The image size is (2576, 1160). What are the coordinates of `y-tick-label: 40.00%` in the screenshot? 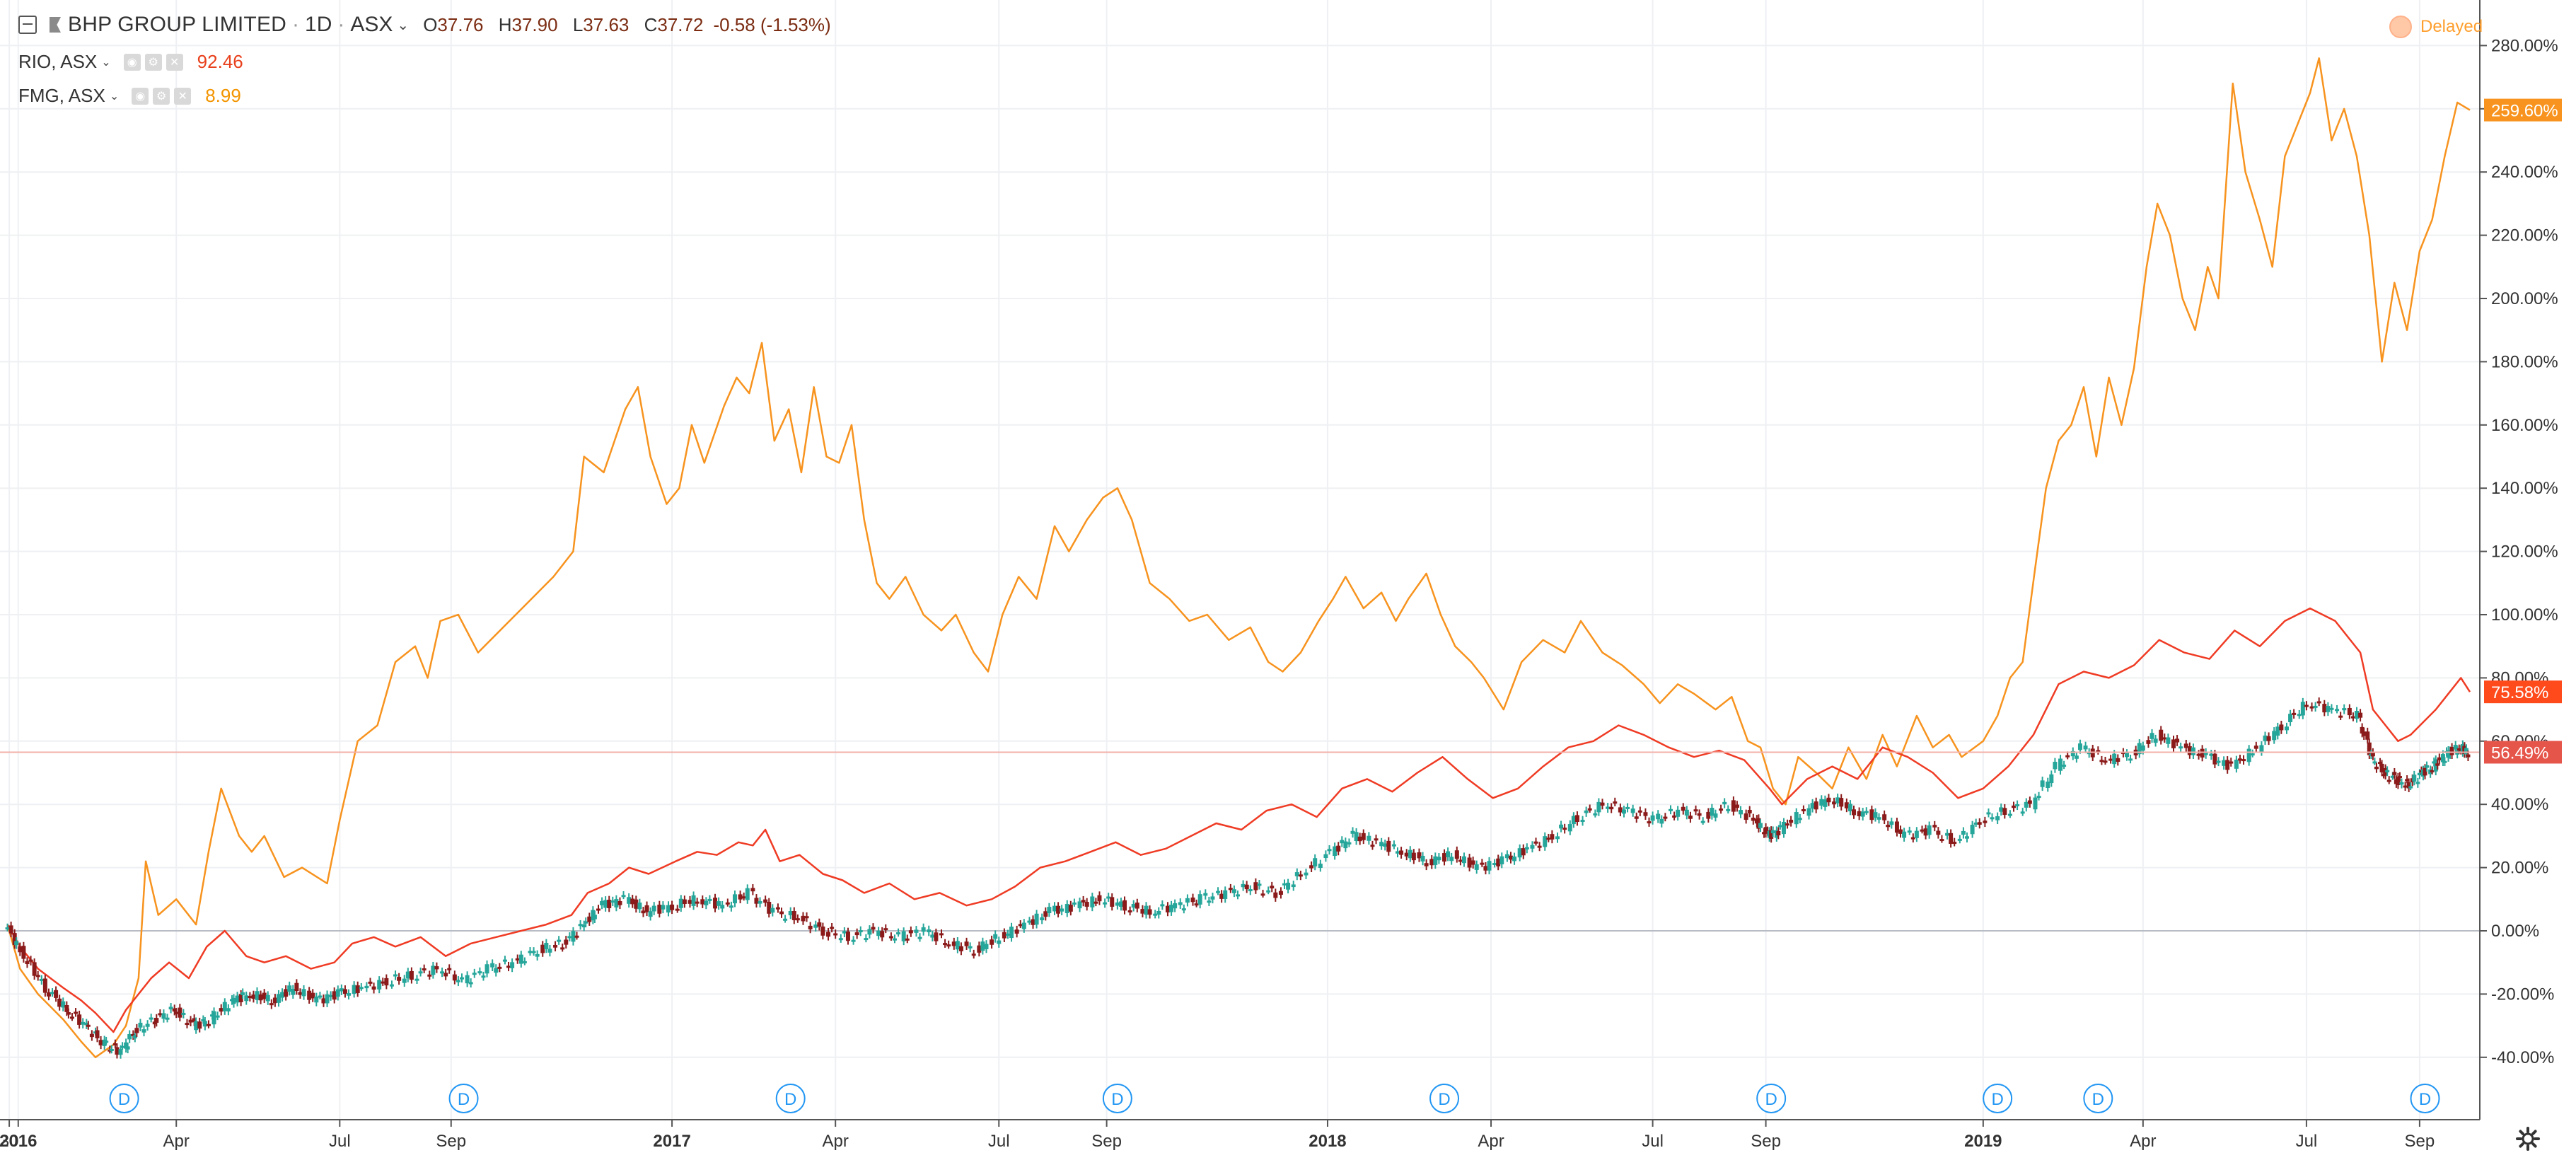 It's located at (2519, 804).